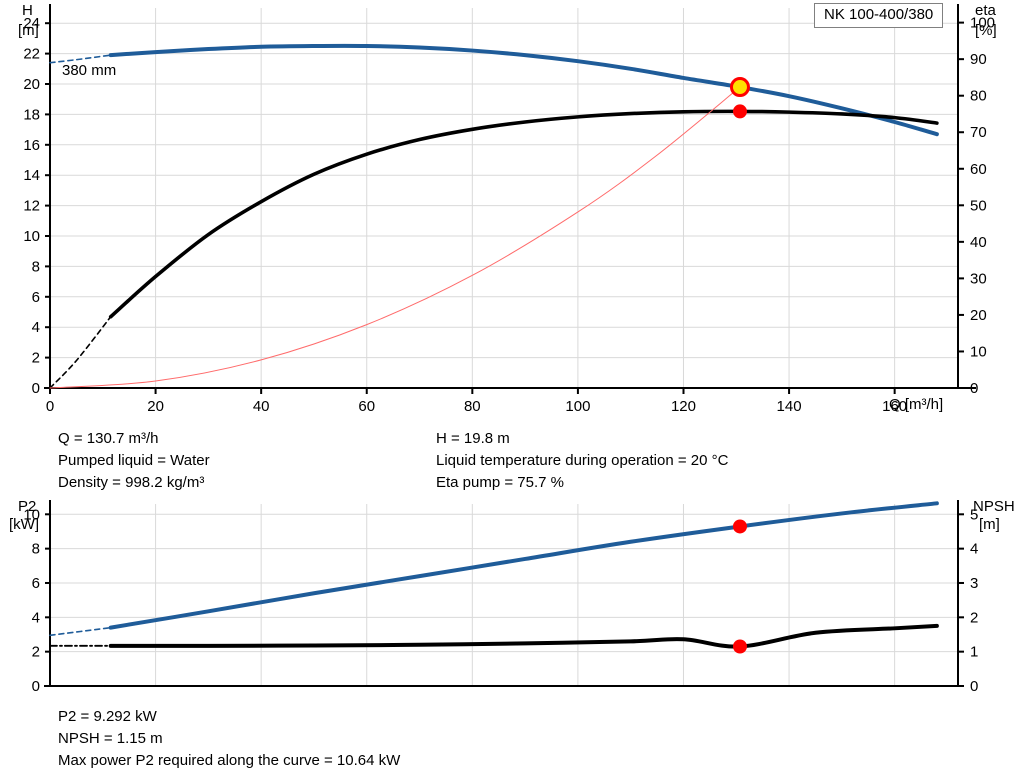  I want to click on info-right-0: H = 19.8 m, so click(473, 438).